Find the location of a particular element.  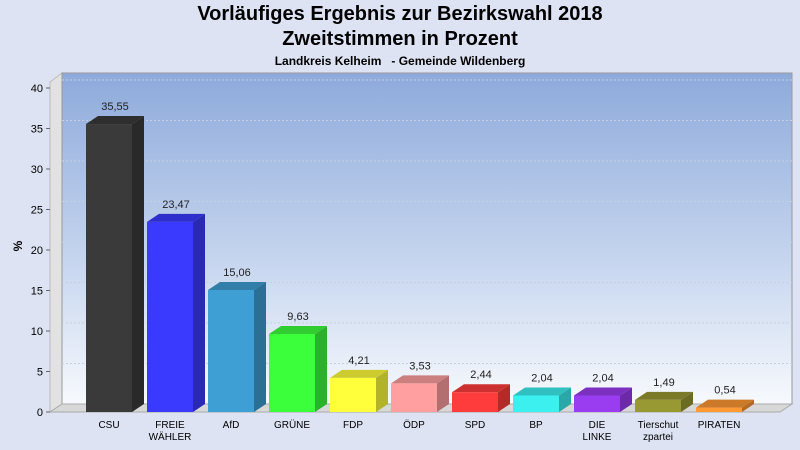

x-tick-label: AfD is located at coordinates (231, 425).